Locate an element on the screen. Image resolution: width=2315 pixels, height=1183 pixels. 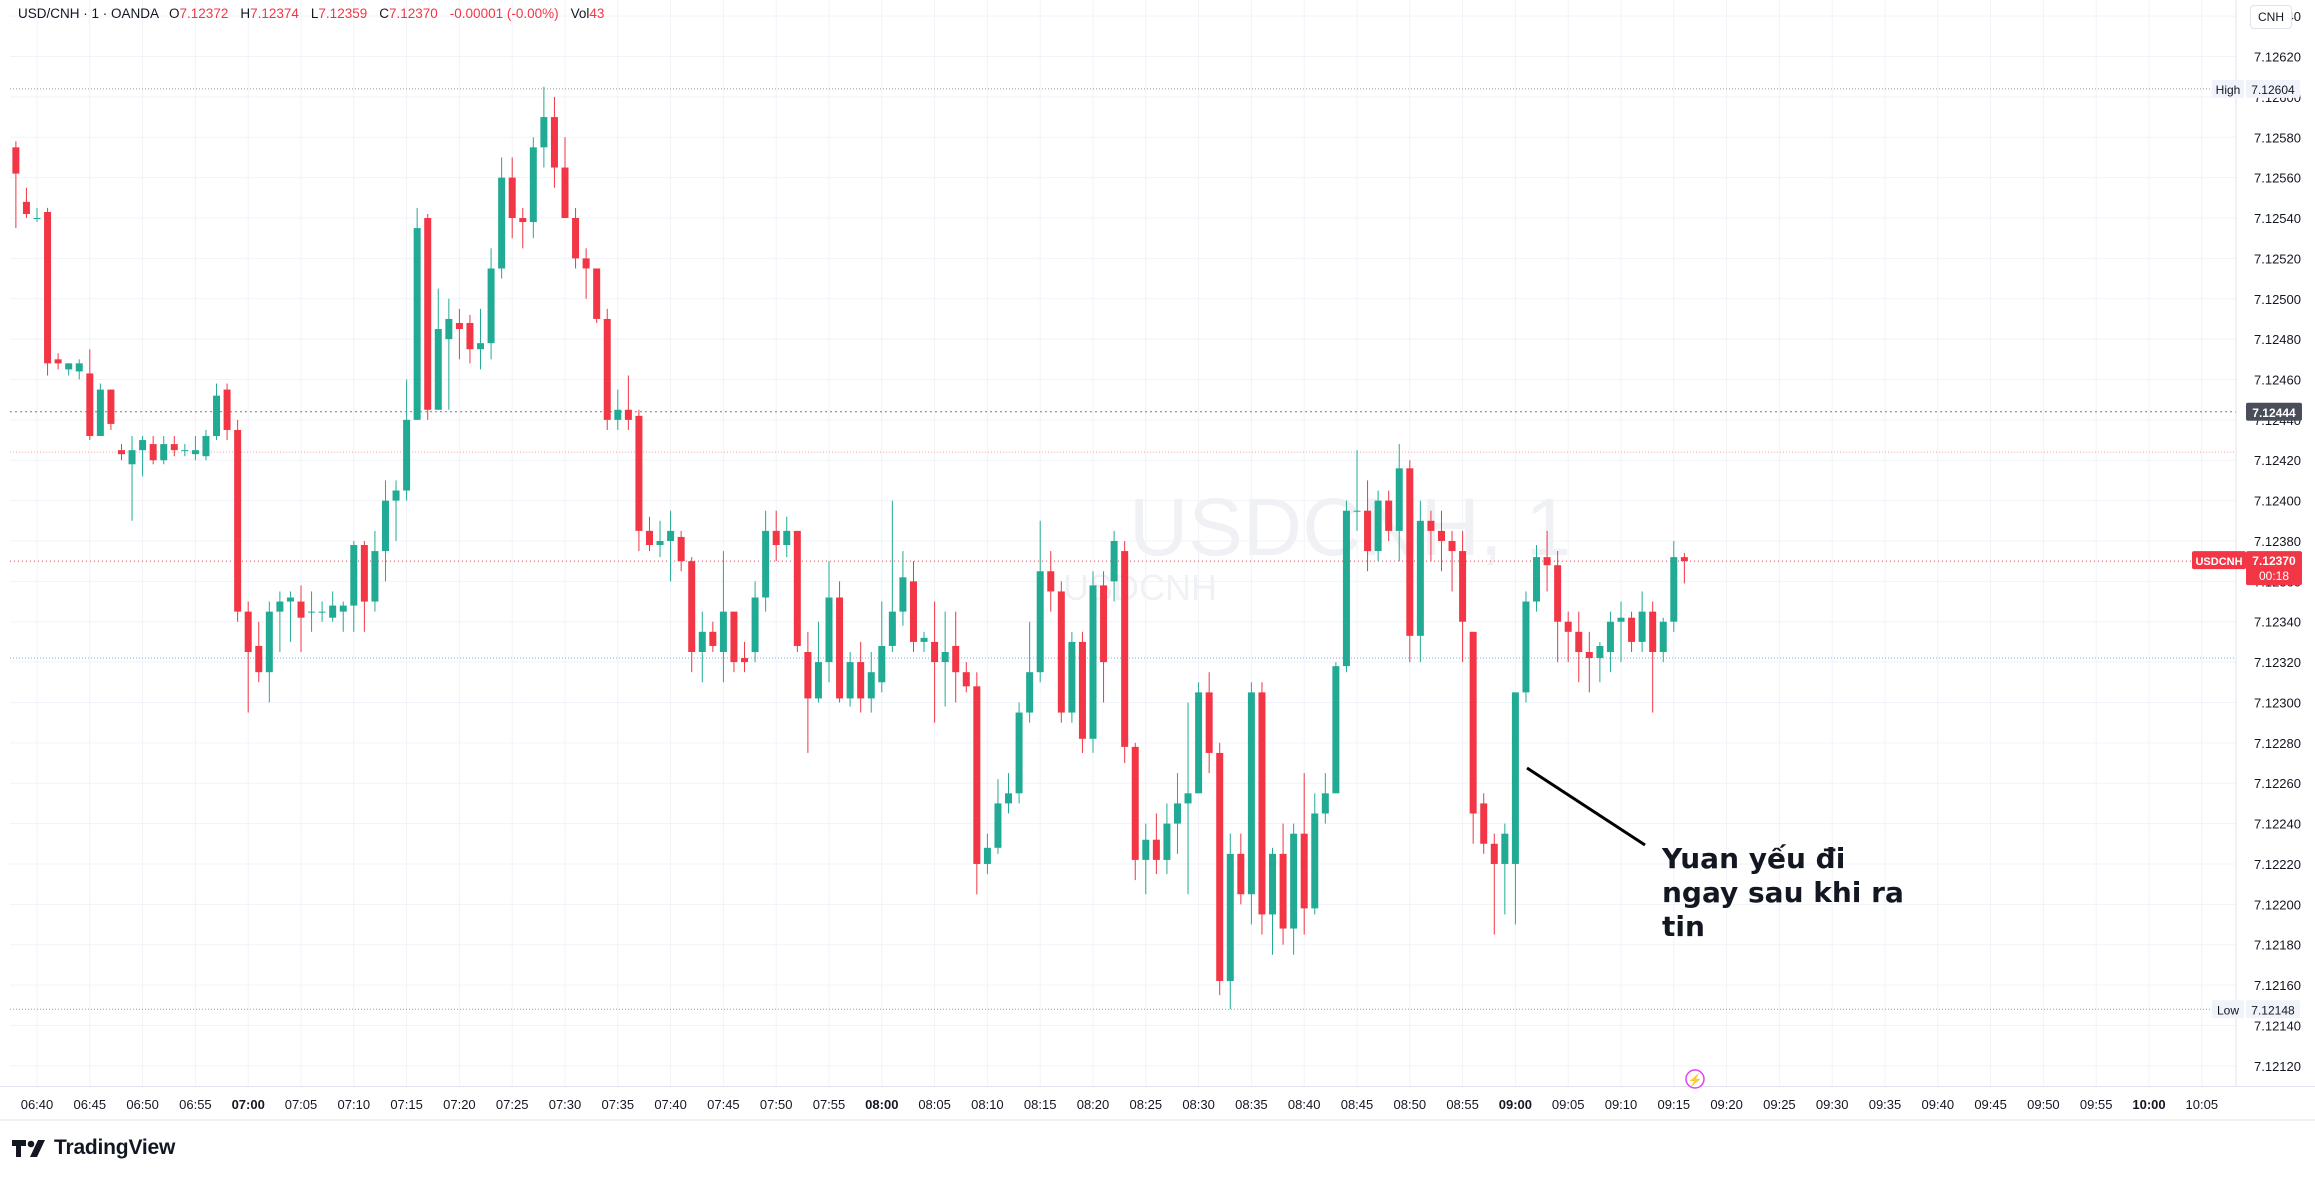
y-tick-label: 7.12160 is located at coordinates (2277, 985).